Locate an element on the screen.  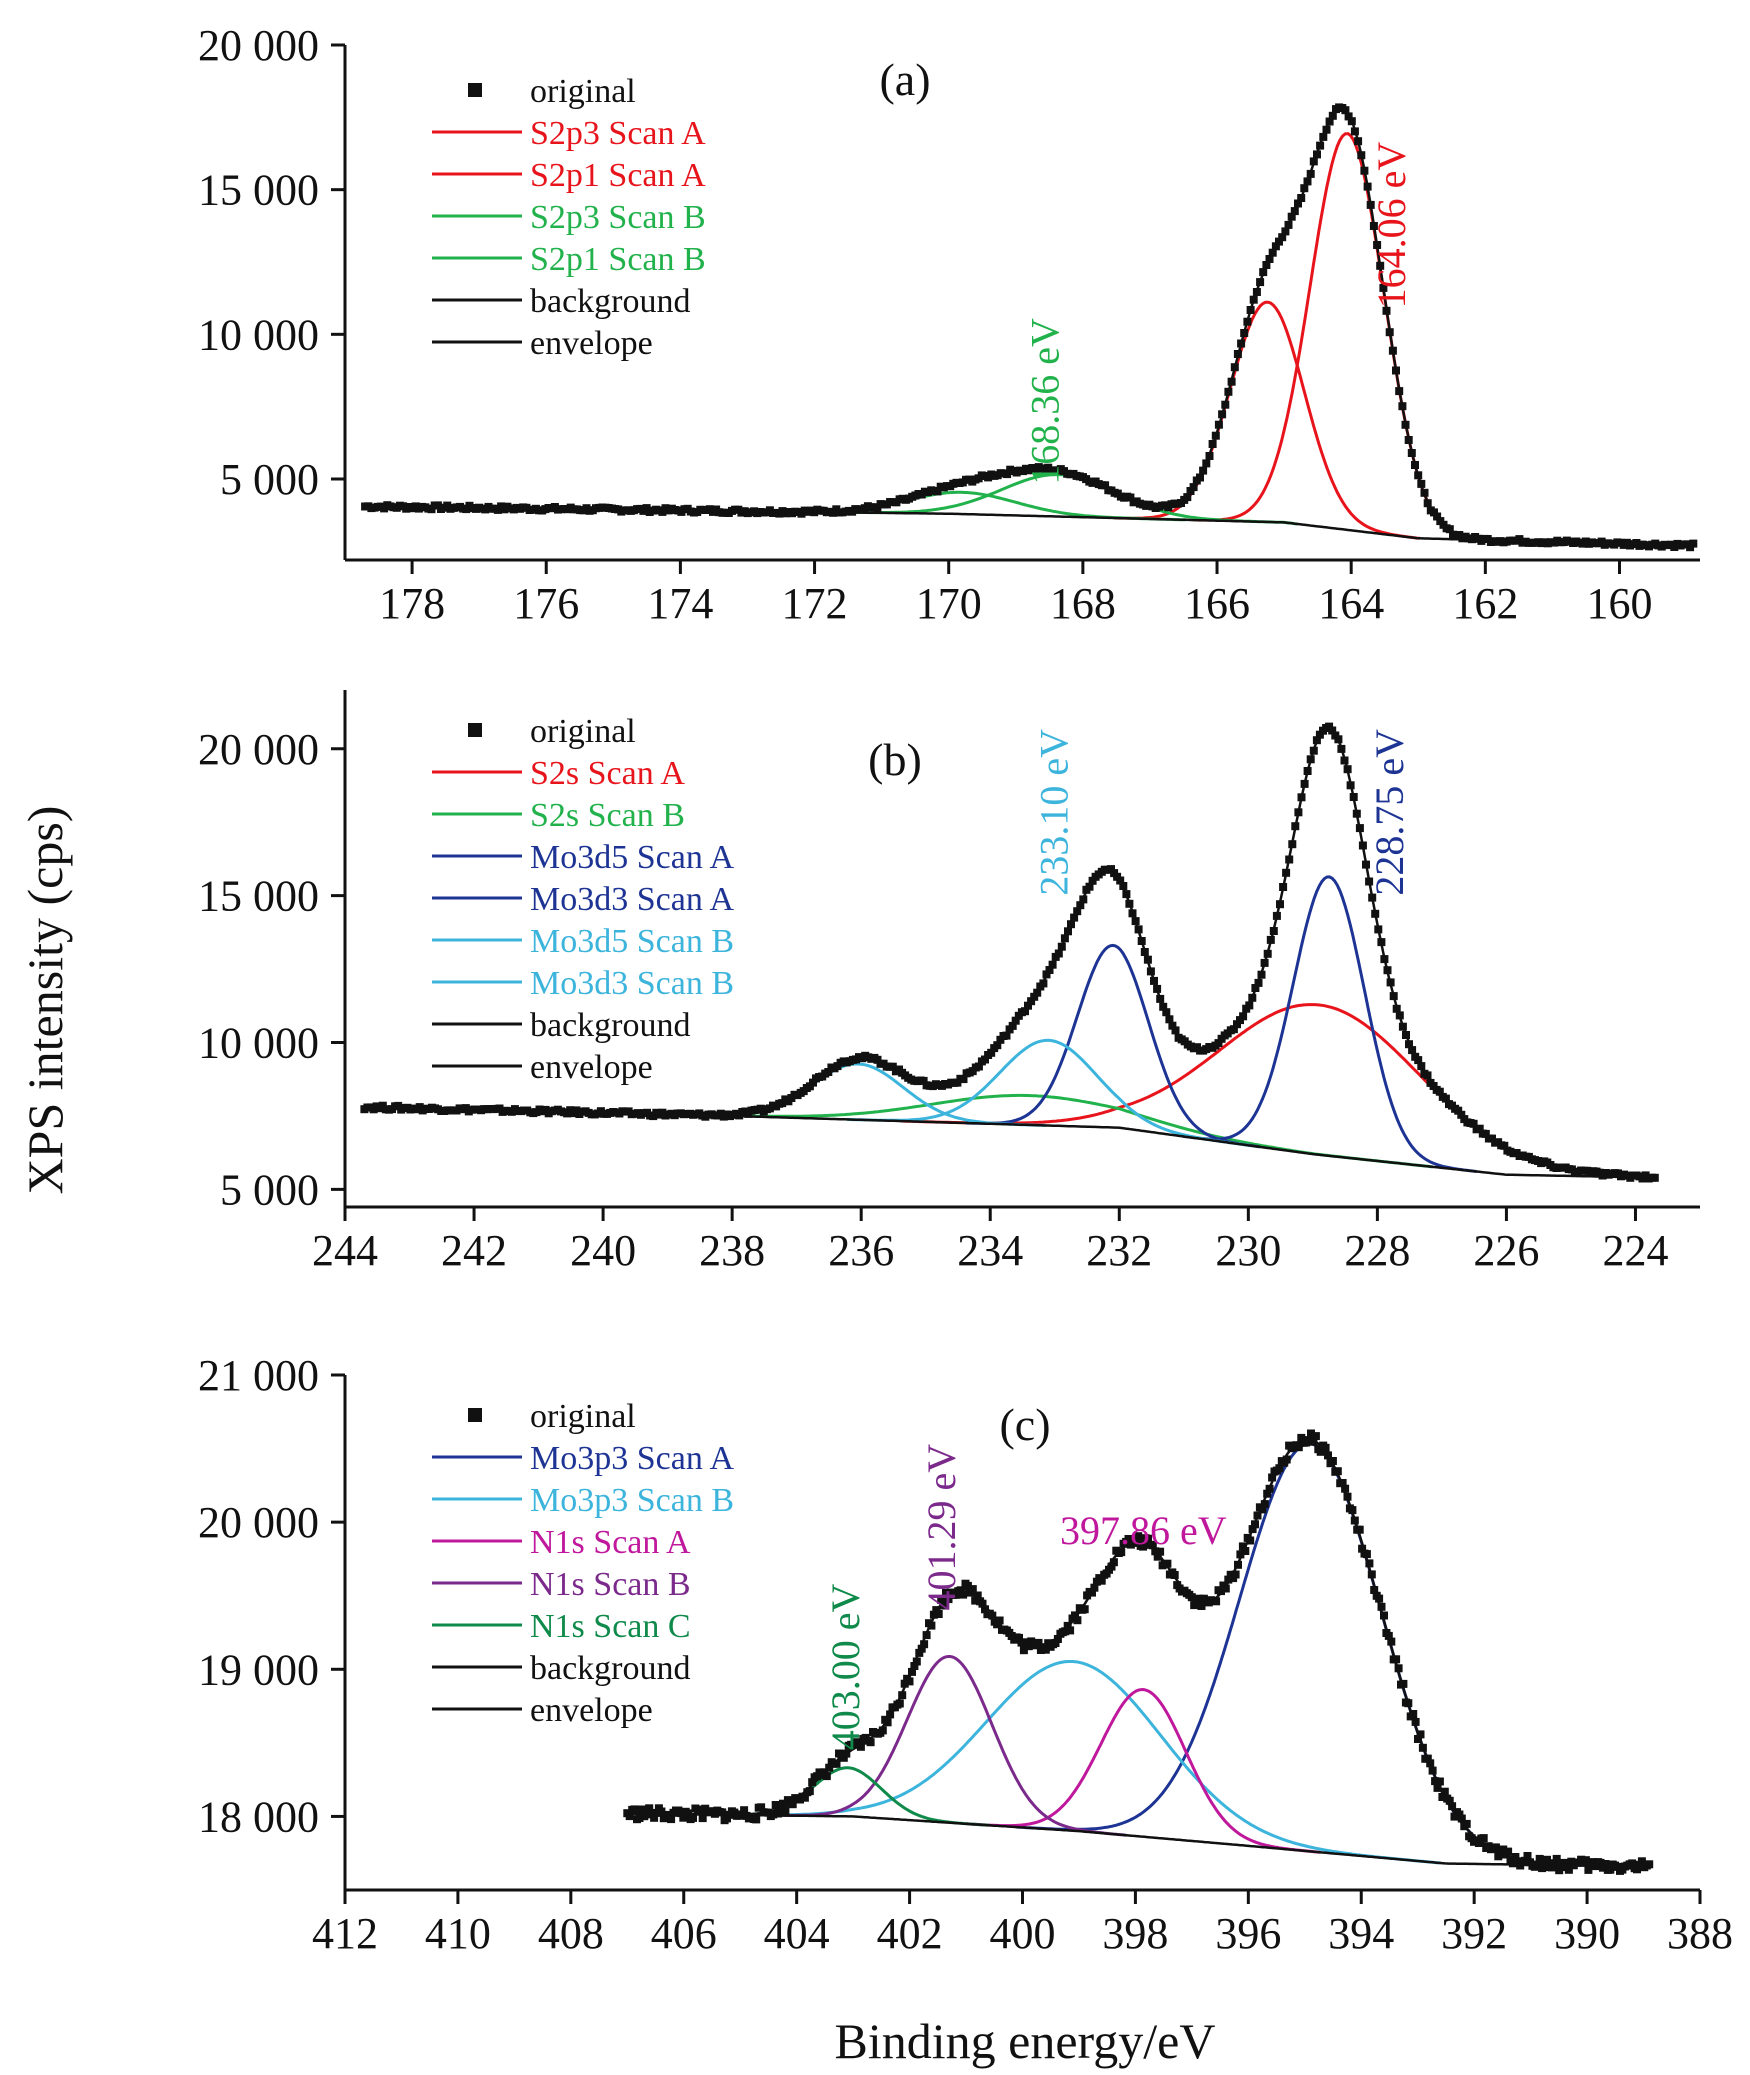
background-line is located at coordinates (1138, 1840).